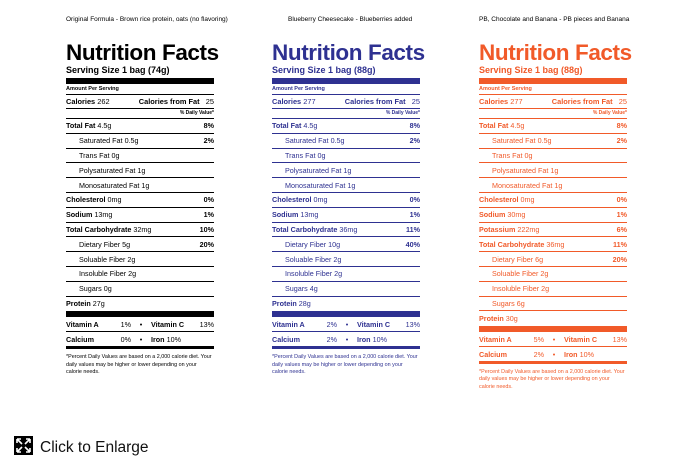 This screenshot has width=700, height=462. What do you see at coordinates (103, 101) in the screenshot?
I see `calories-value: 262` at bounding box center [103, 101].